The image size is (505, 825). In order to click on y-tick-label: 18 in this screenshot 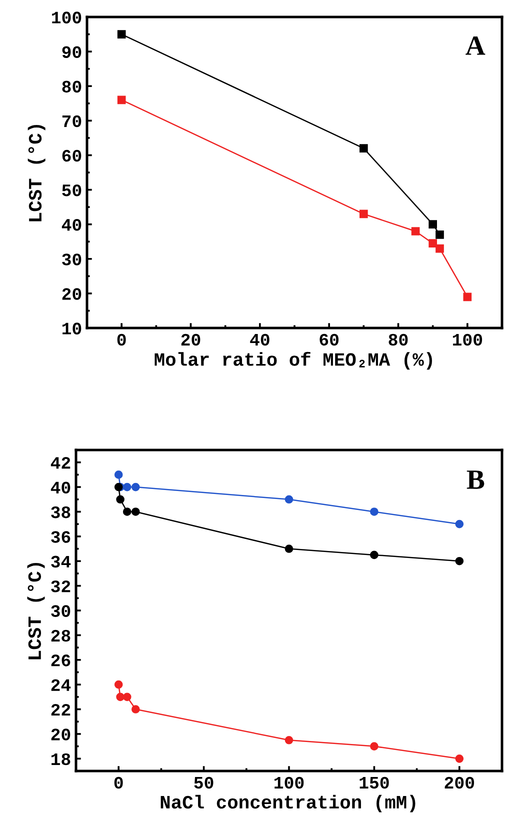, I will do `click(60, 759)`.